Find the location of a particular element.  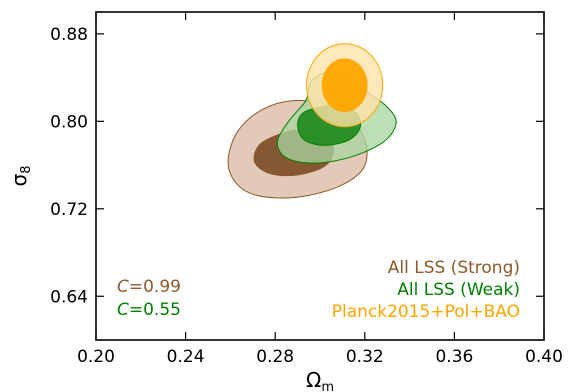

y-tick-label: 0.80 is located at coordinates (69, 122).